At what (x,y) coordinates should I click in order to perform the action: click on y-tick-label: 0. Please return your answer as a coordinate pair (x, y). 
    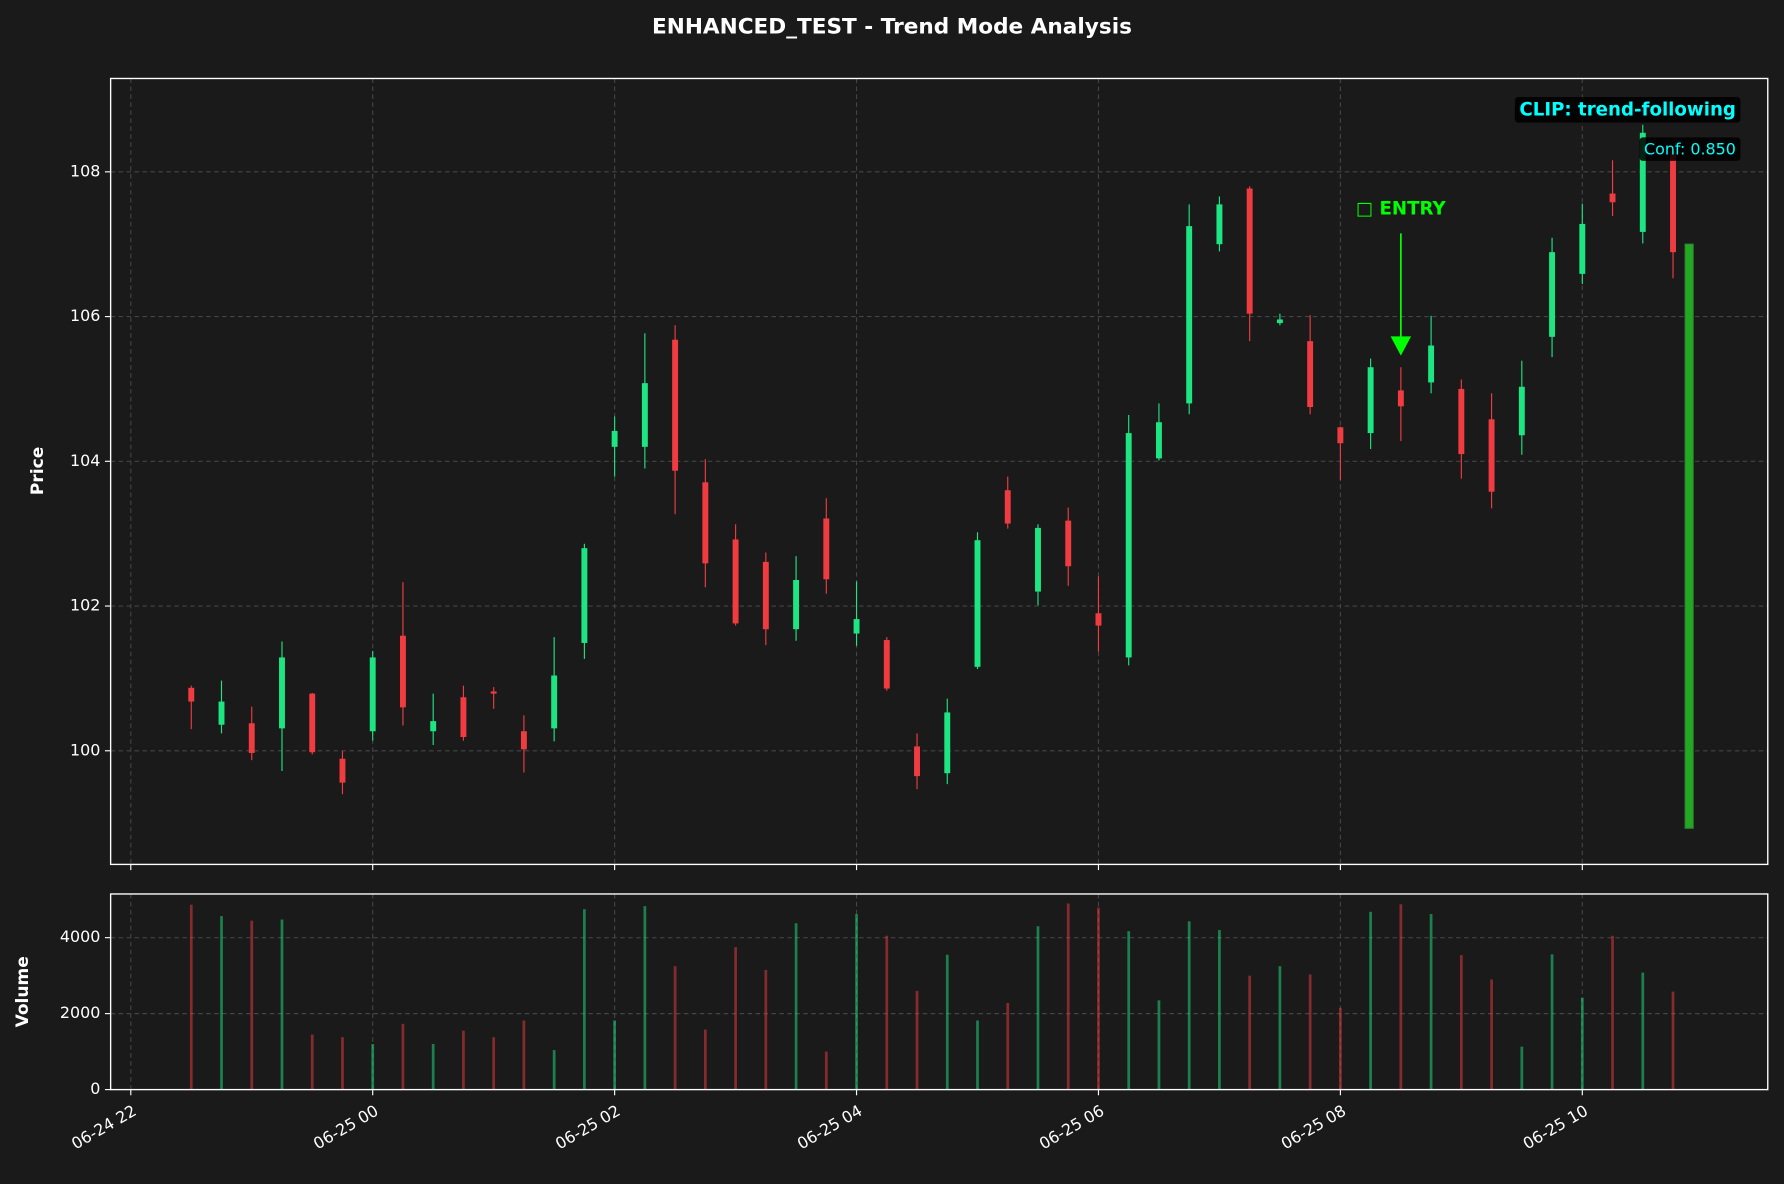
    Looking at the image, I should click on (95, 1088).